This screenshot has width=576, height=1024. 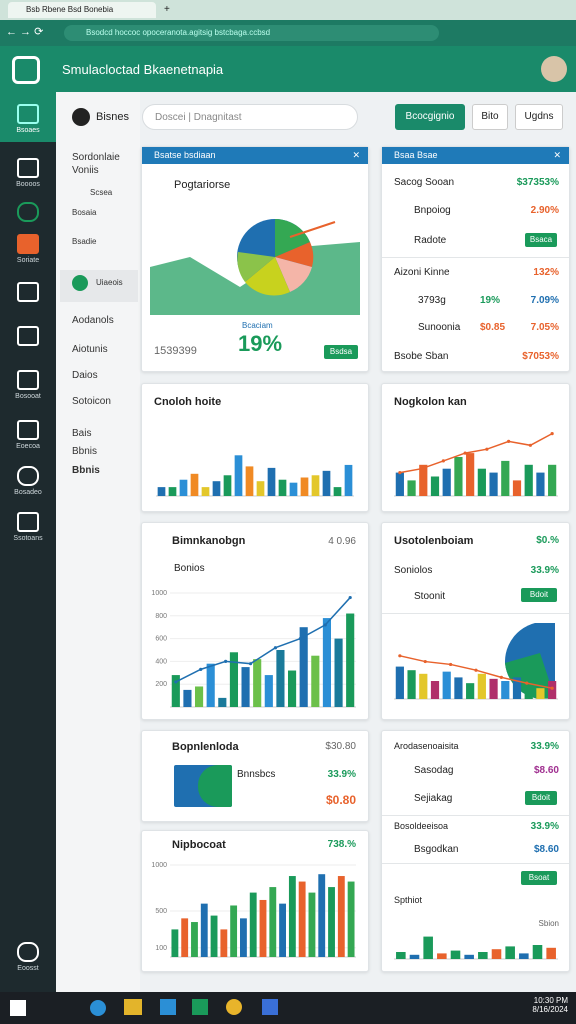 What do you see at coordinates (82, 10) in the screenshot?
I see `tab: Bsb Rbene Bsd Bonebia` at bounding box center [82, 10].